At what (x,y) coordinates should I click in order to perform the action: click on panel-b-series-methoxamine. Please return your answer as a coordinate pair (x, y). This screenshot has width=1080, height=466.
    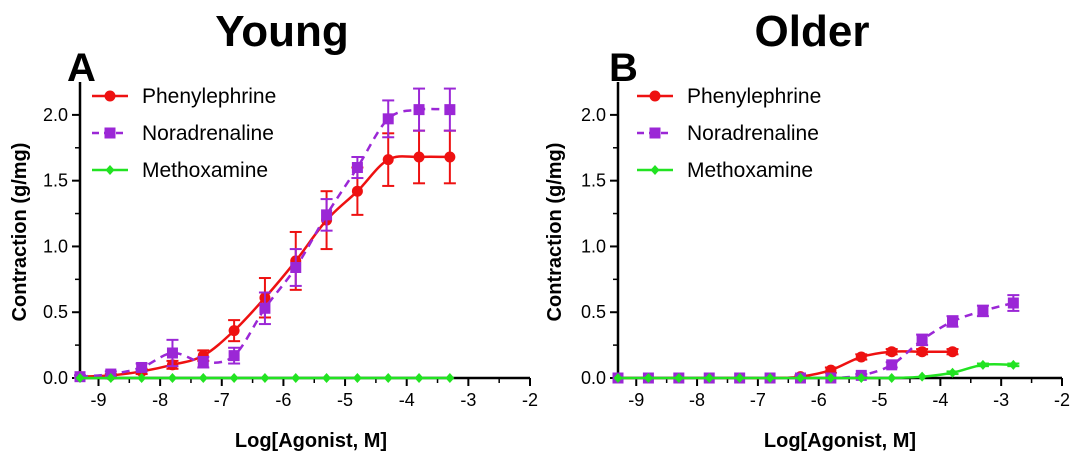
    Looking at the image, I should click on (816, 371).